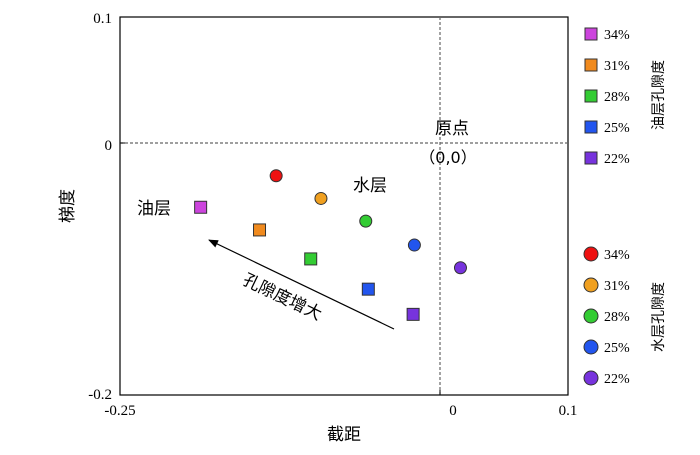  I want to click on x-tick-label: 0.1, so click(568, 411).